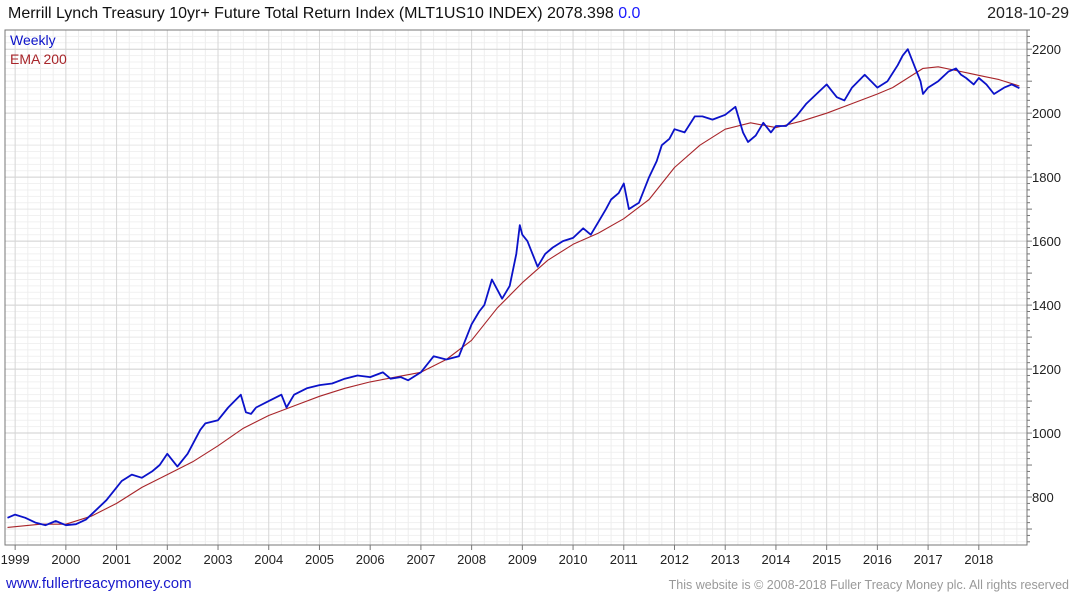 The width and height of the screenshot is (1075, 600). What do you see at coordinates (1046, 305) in the screenshot?
I see `y-tick-label: 1400` at bounding box center [1046, 305].